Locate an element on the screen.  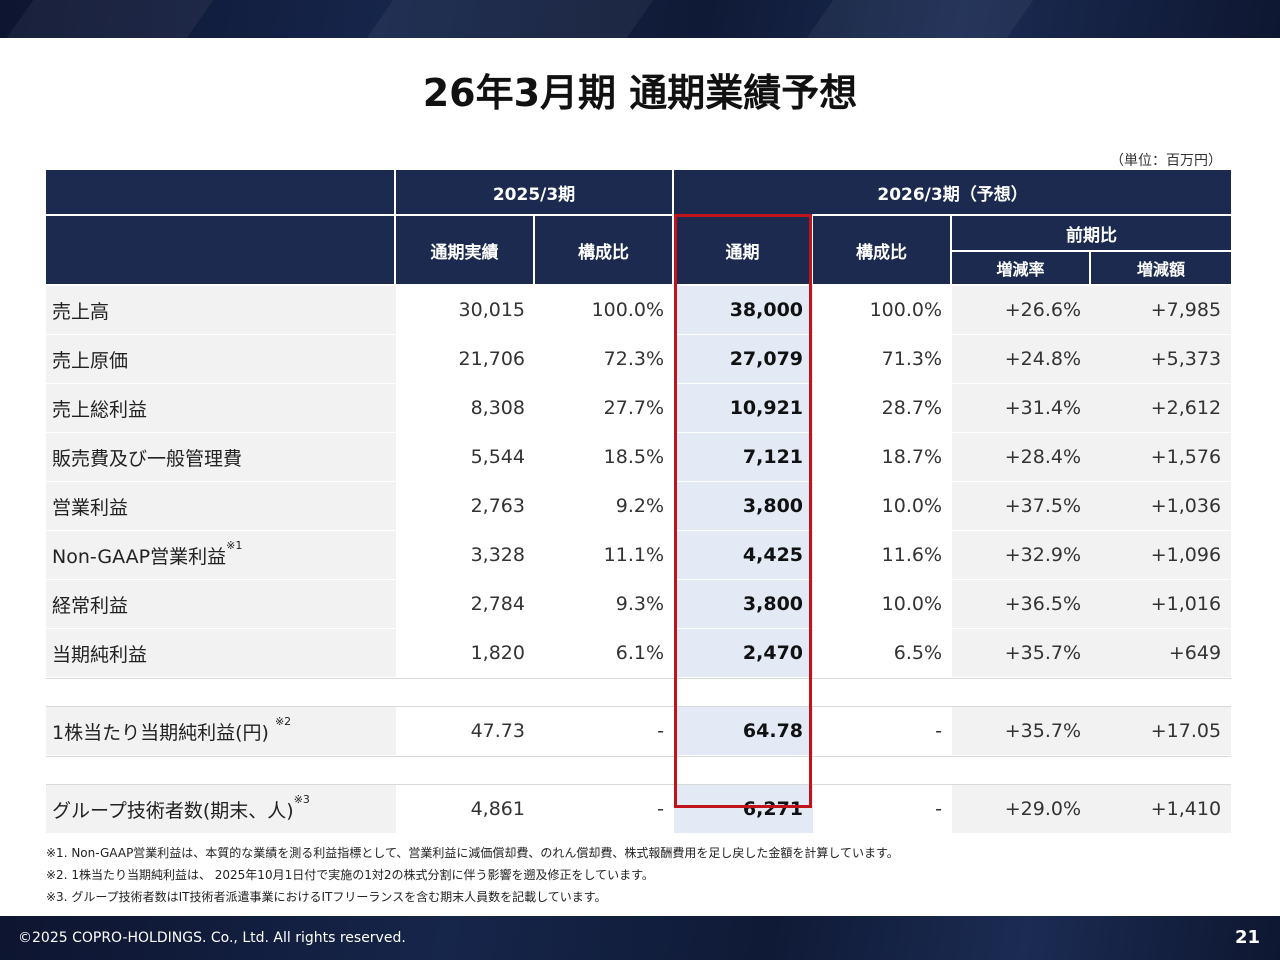
cell-change-rate: +32.9% is located at coordinates (1022, 555).